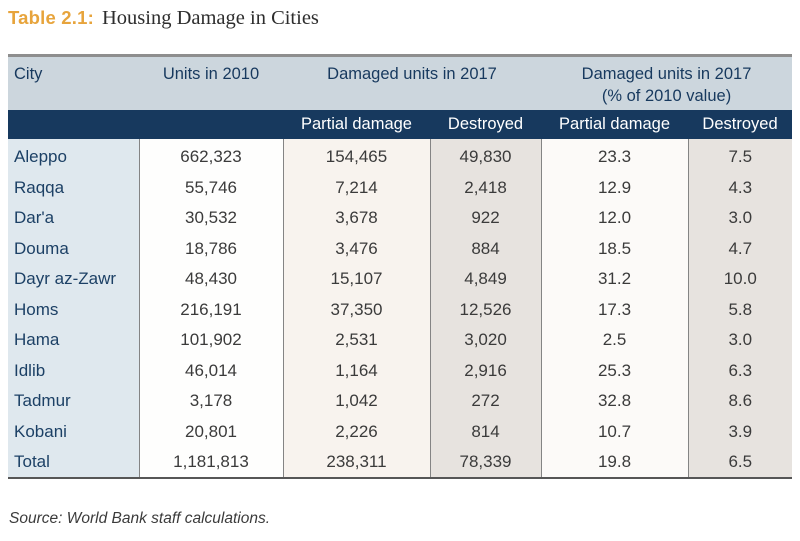 This screenshot has height=541, width=800. What do you see at coordinates (356, 309) in the screenshot?
I see `partial-damage-cell: 37,350` at bounding box center [356, 309].